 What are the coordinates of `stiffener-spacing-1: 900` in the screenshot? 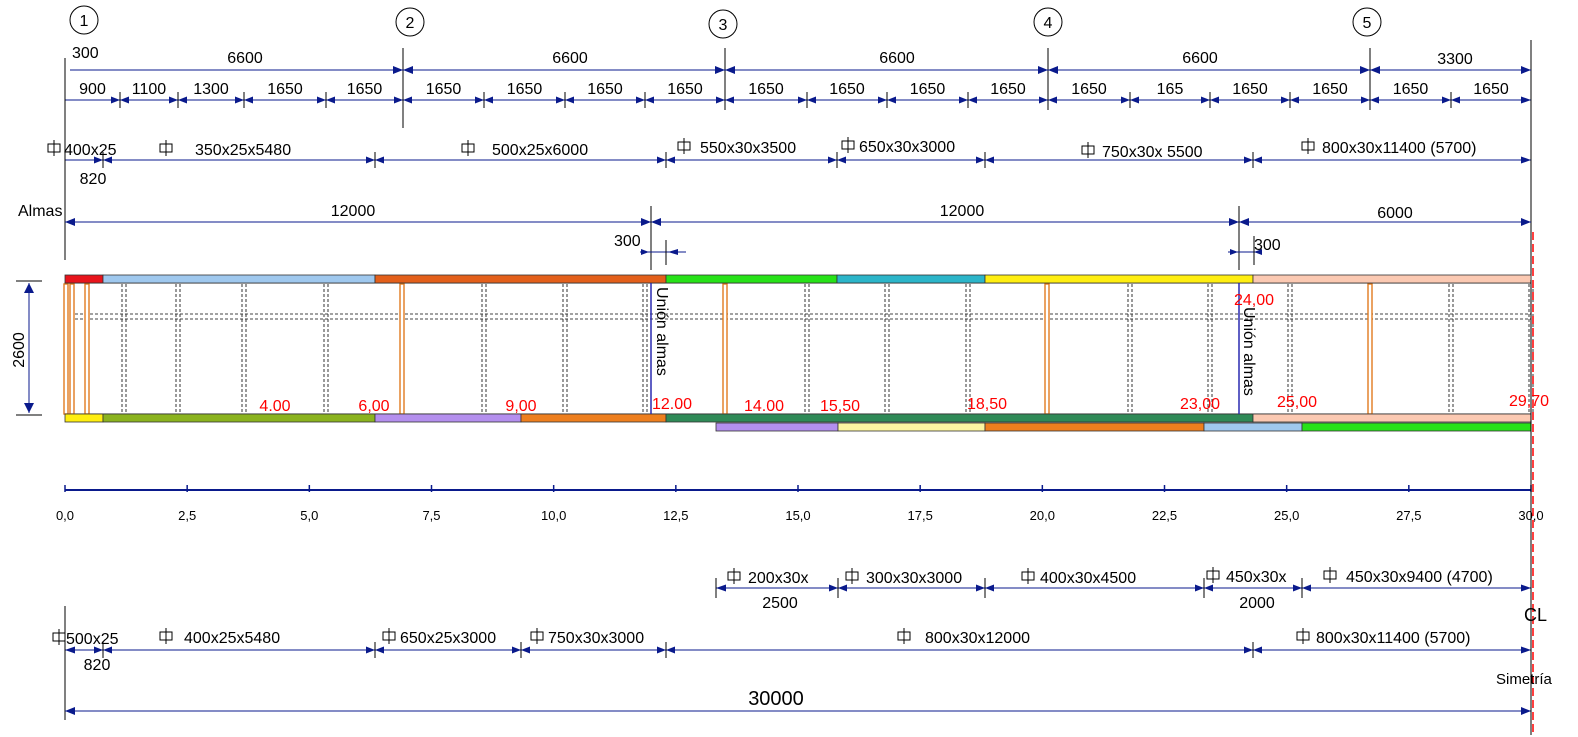 It's located at (92, 89).